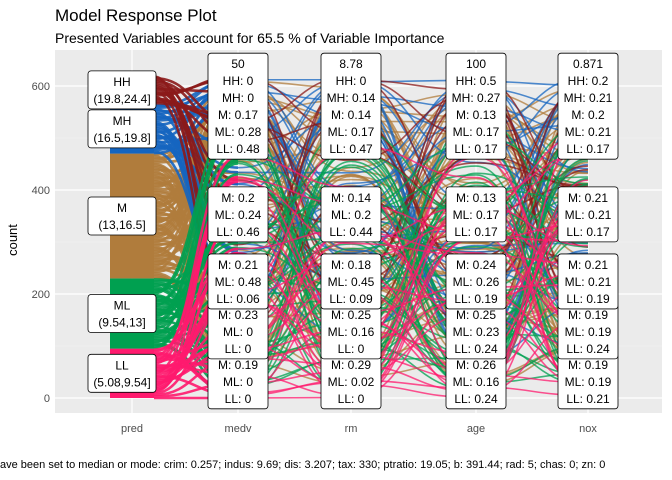 The image size is (672, 480). Describe the element at coordinates (238, 198) in the screenshot. I see `label-text: M: 0.2` at that location.